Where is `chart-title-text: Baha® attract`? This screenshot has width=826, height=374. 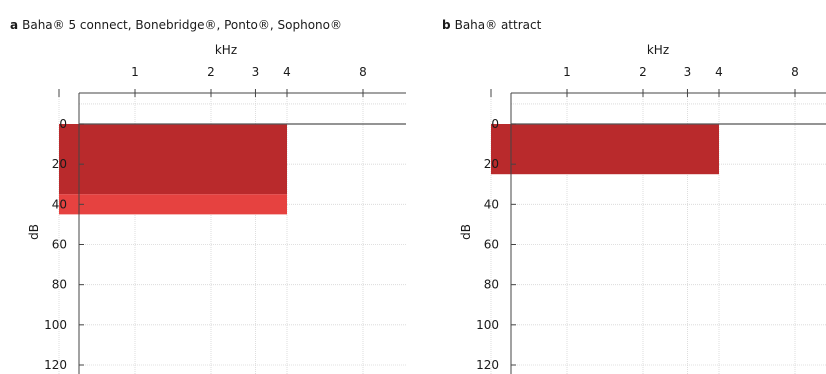
chart-title-text: Baha® attract is located at coordinates (498, 25).